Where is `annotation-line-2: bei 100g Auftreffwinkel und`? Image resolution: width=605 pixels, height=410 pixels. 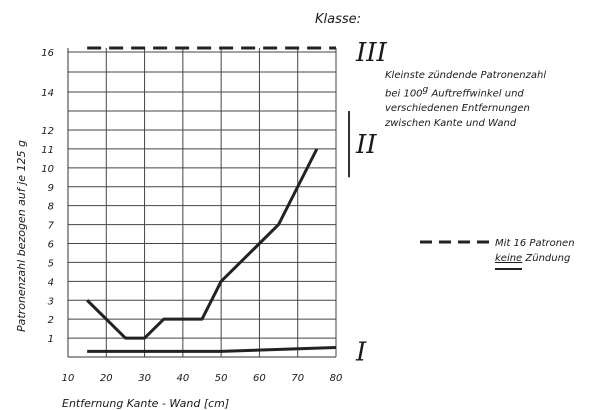
annotation-line-2: bei 100g Auftreffwinkel und is located at coordinates (454, 92).